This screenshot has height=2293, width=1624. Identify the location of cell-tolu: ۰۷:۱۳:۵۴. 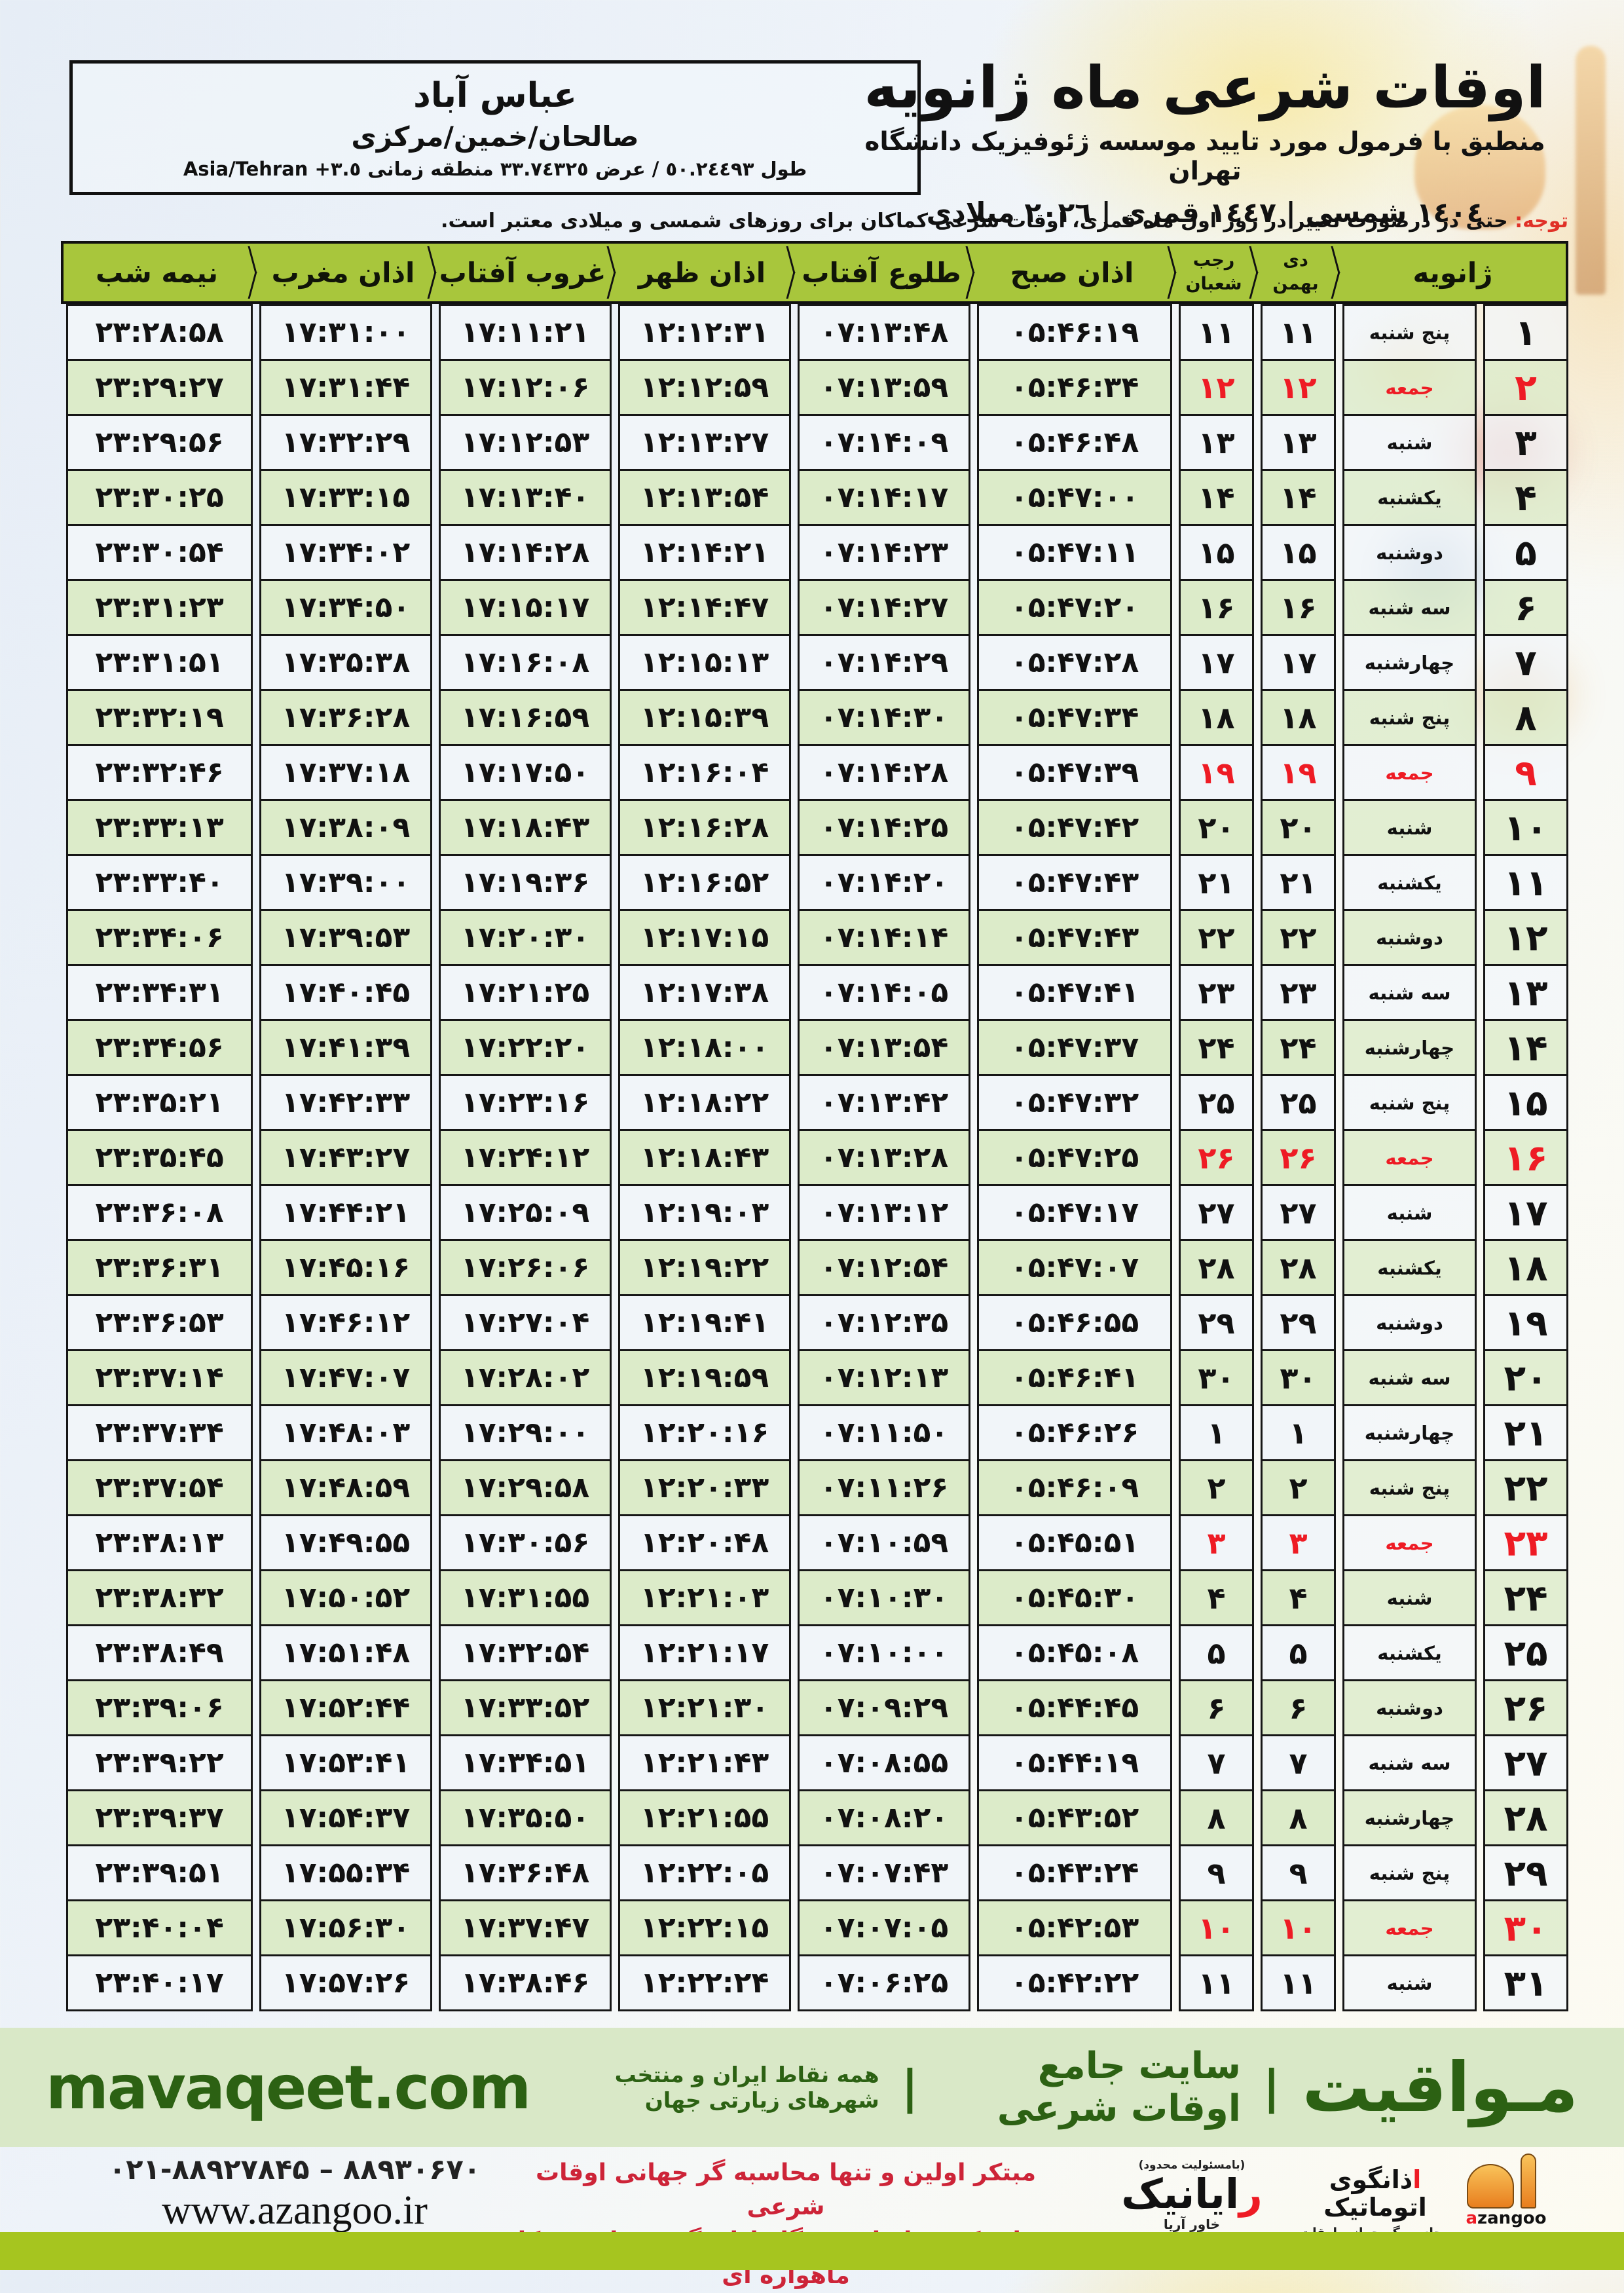
(884, 1047).